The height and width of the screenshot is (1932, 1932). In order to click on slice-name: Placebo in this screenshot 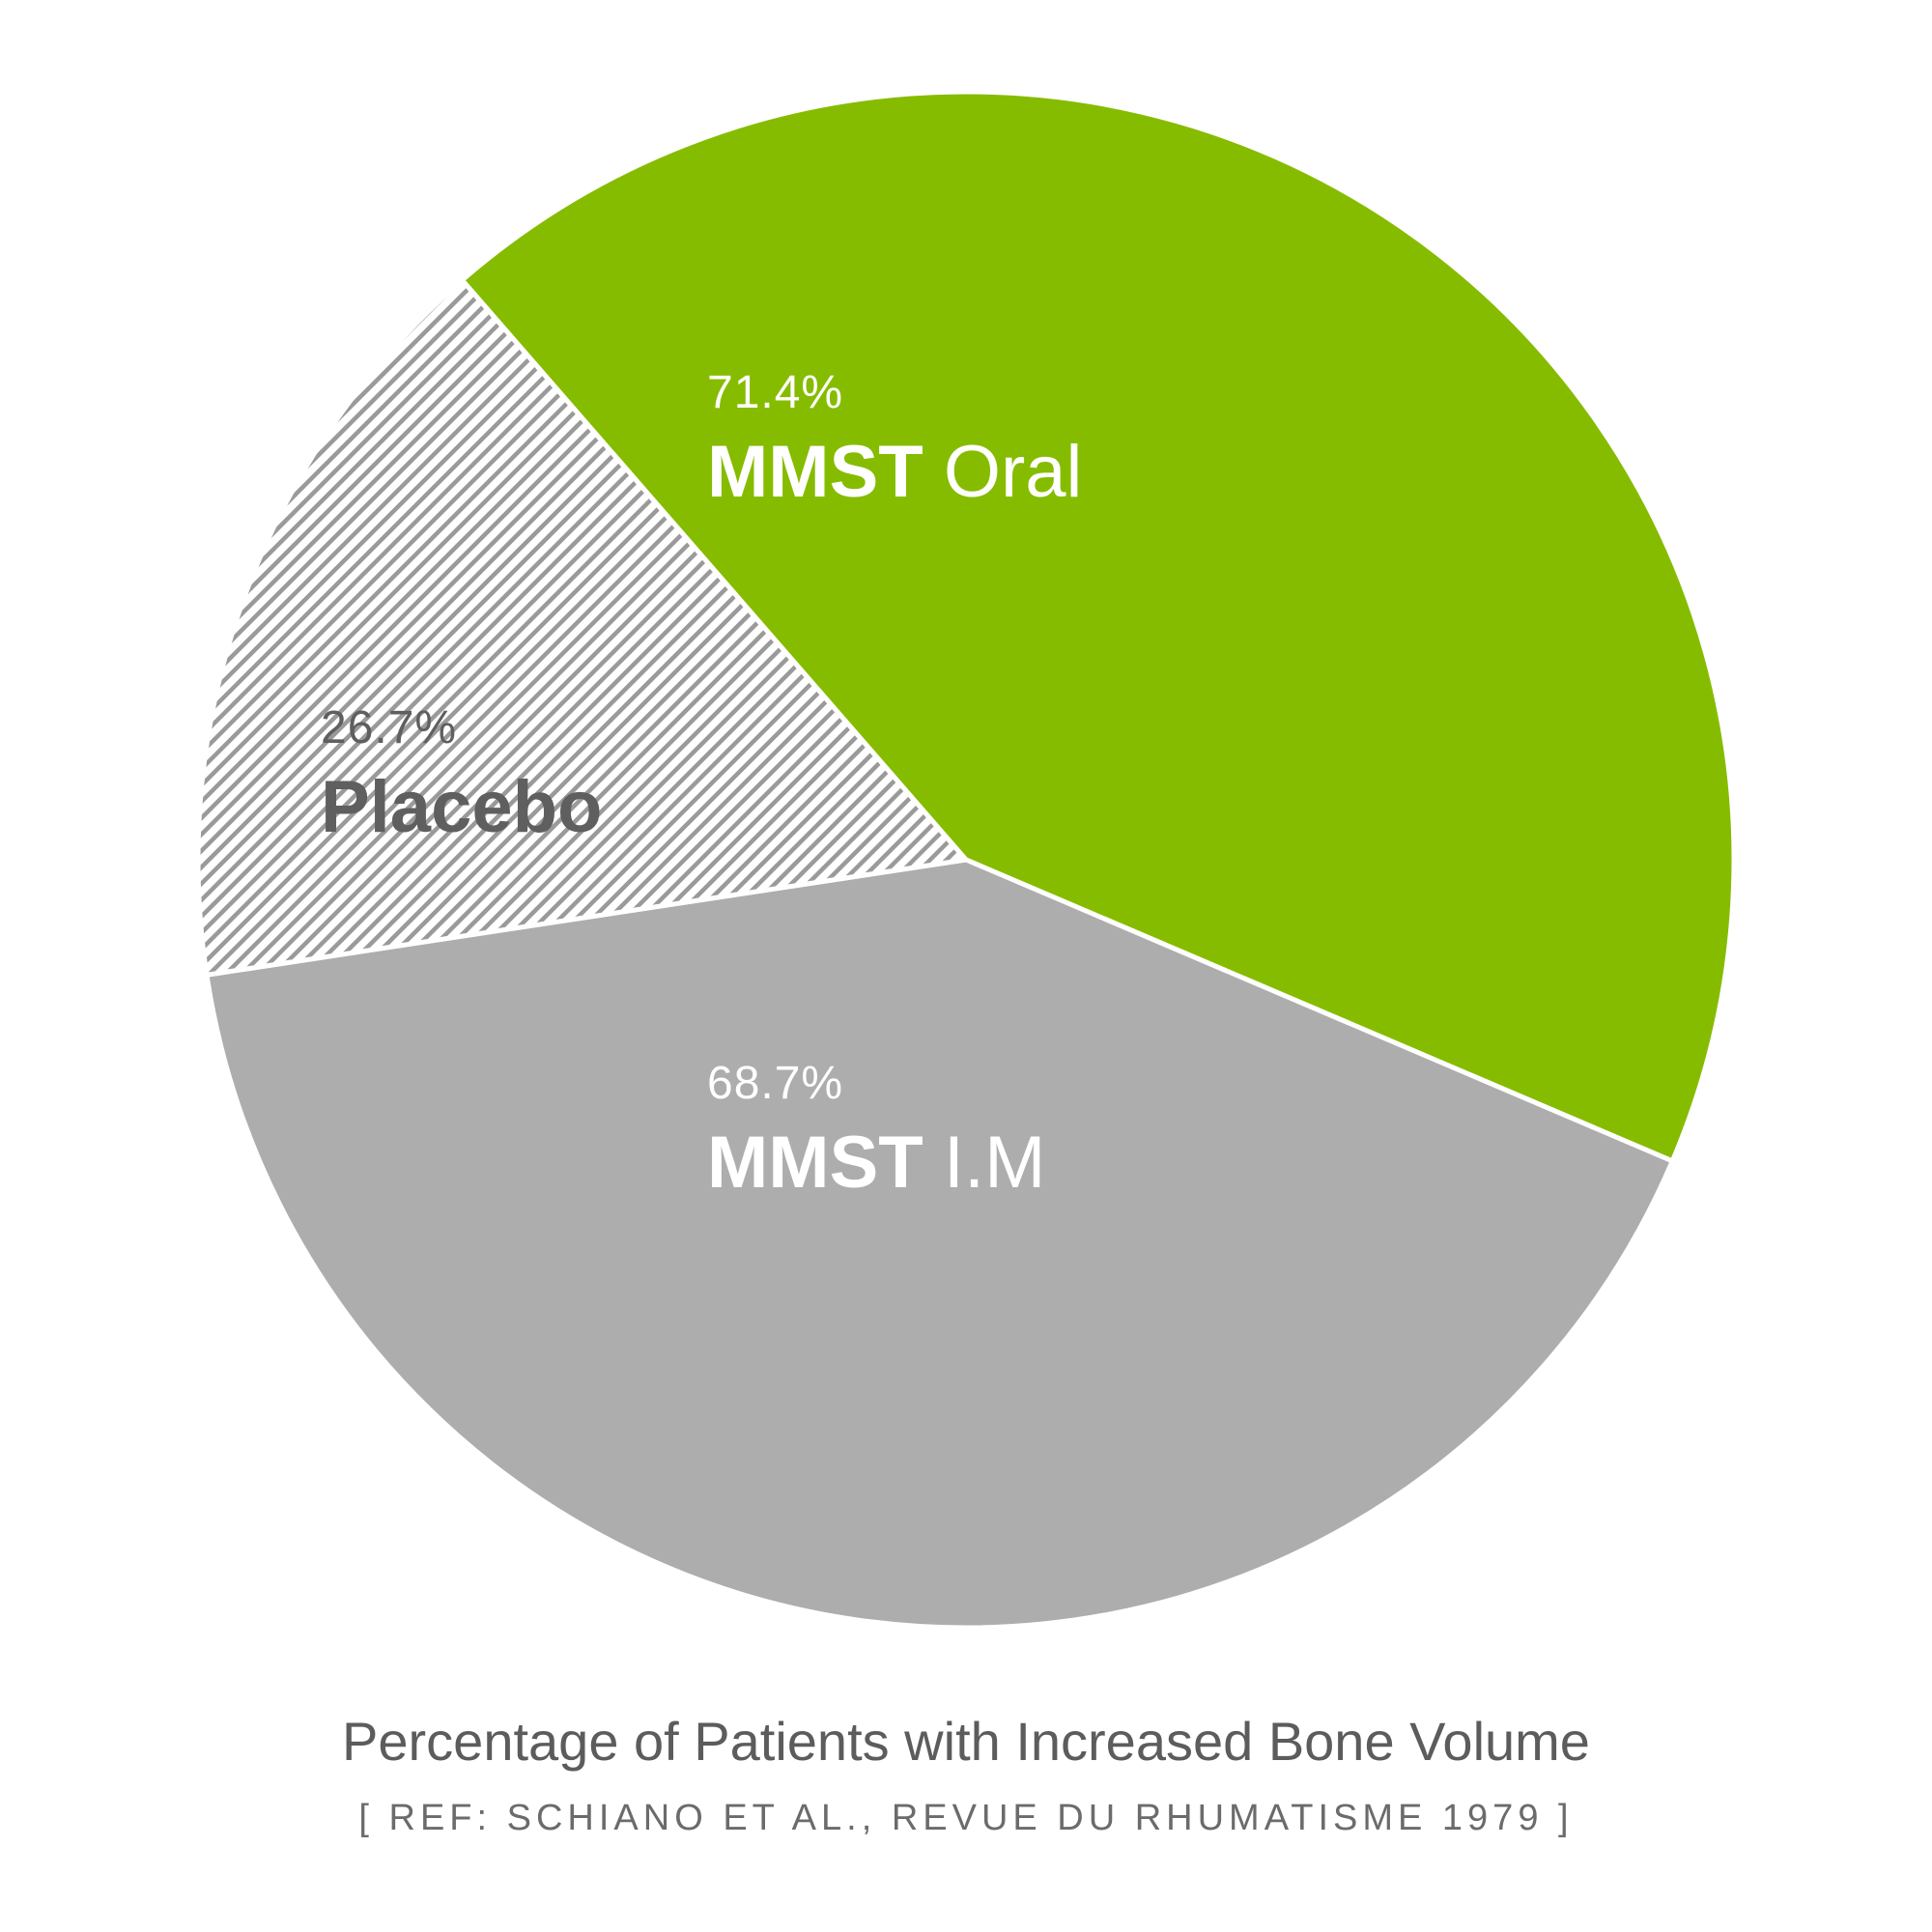, I will do `click(461, 807)`.